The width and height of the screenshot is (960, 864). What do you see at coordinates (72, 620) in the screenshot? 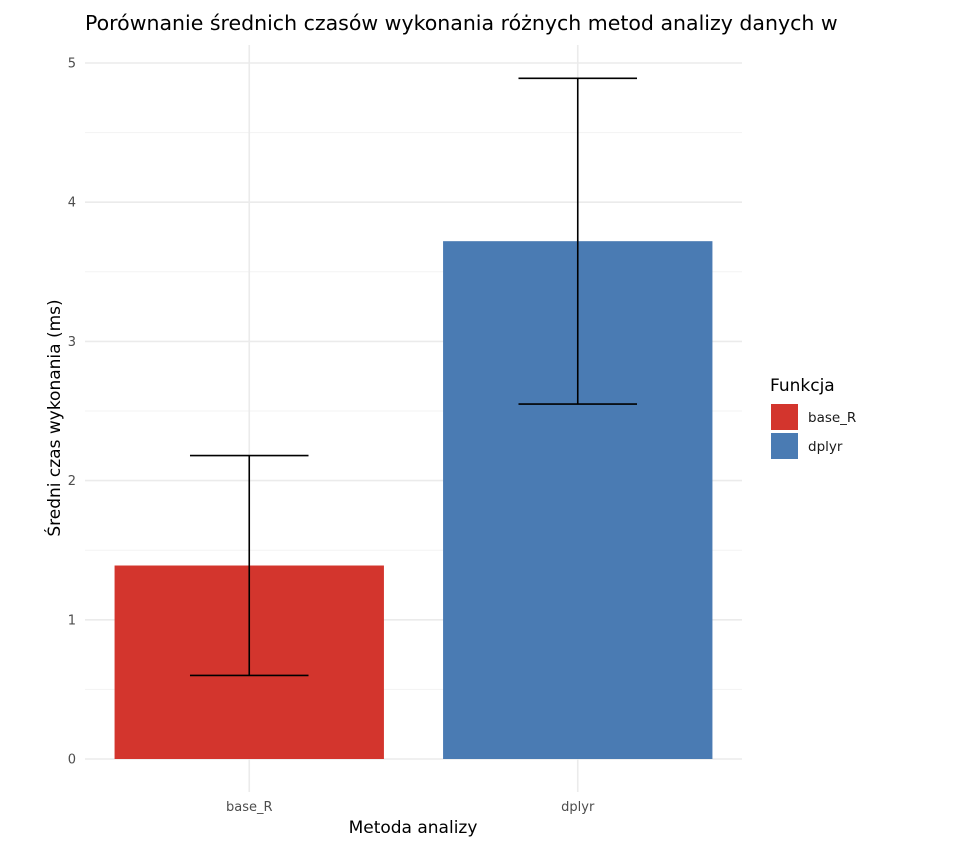
I see `y-tick-label: 1` at bounding box center [72, 620].